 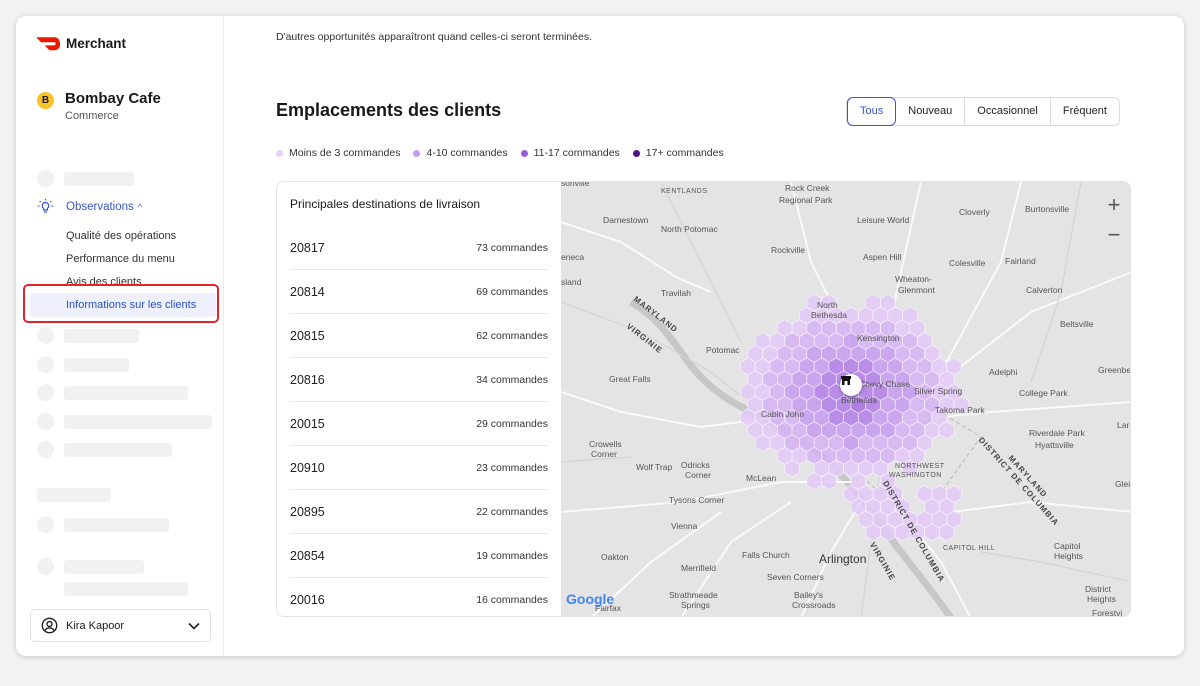 What do you see at coordinates (307, 467) in the screenshot?
I see `zip-code: 20910` at bounding box center [307, 467].